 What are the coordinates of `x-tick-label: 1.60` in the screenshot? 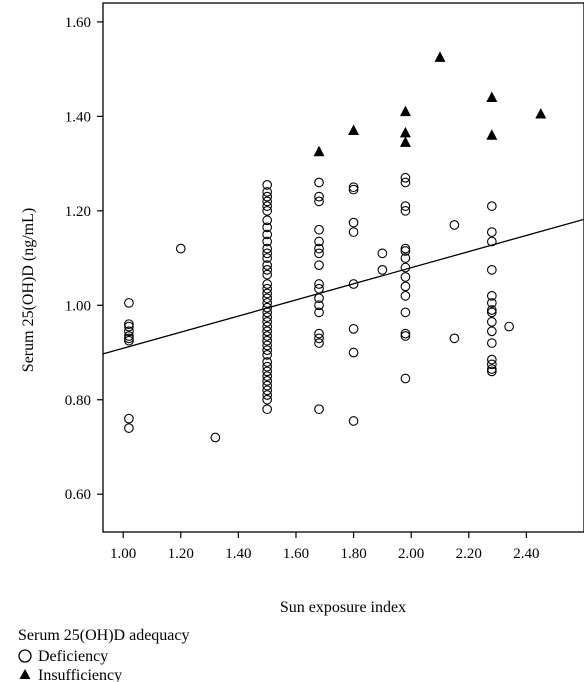 It's located at (296, 554).